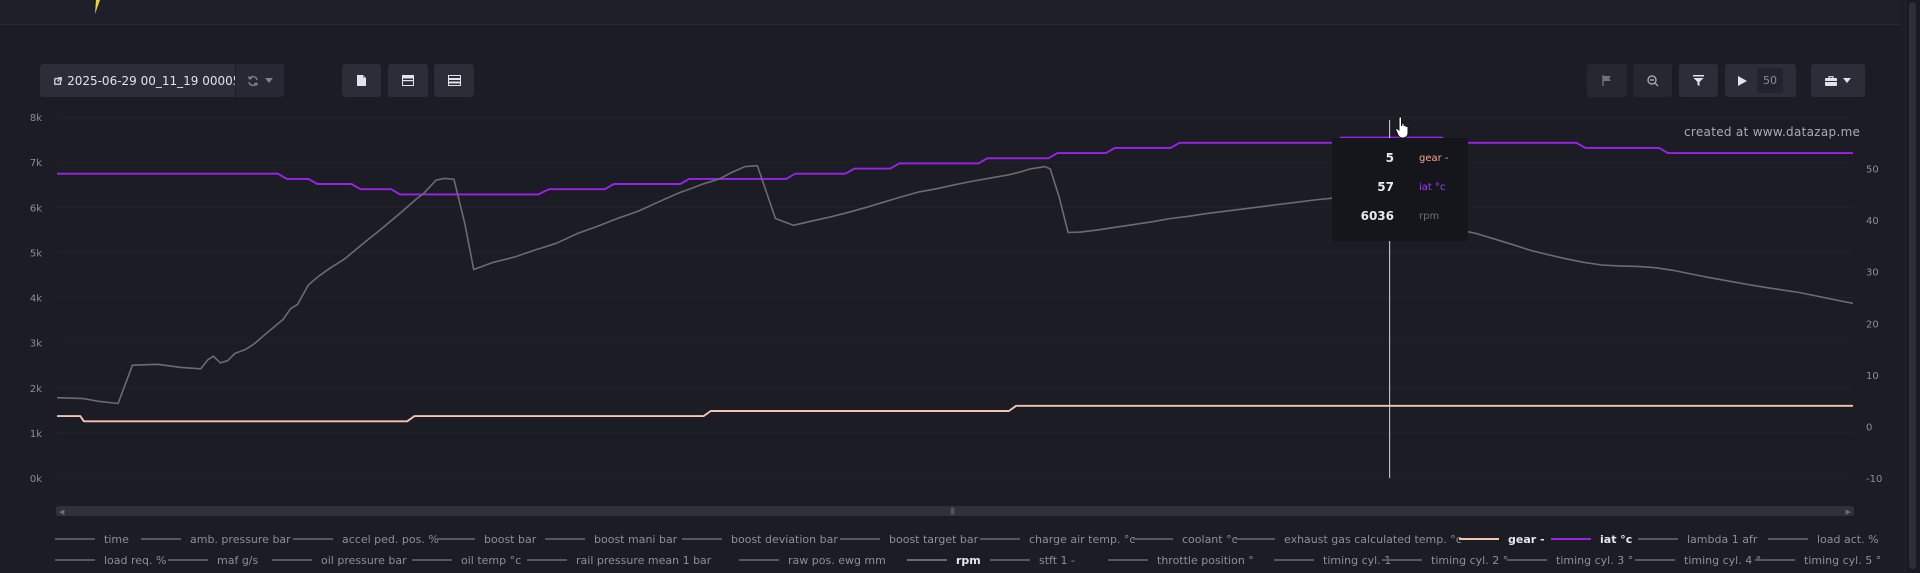 This screenshot has height=573, width=1920. I want to click on legend-item: raw pos. ewg mm, so click(812, 560).